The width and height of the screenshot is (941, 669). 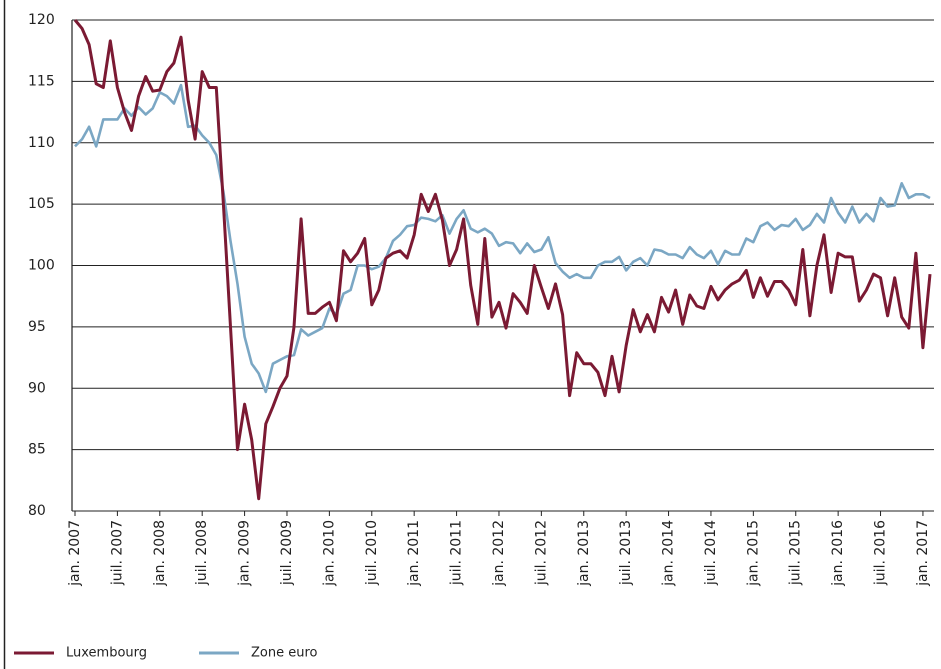 I want to click on x-tick-label: juil. 2013, so click(x=626, y=553).